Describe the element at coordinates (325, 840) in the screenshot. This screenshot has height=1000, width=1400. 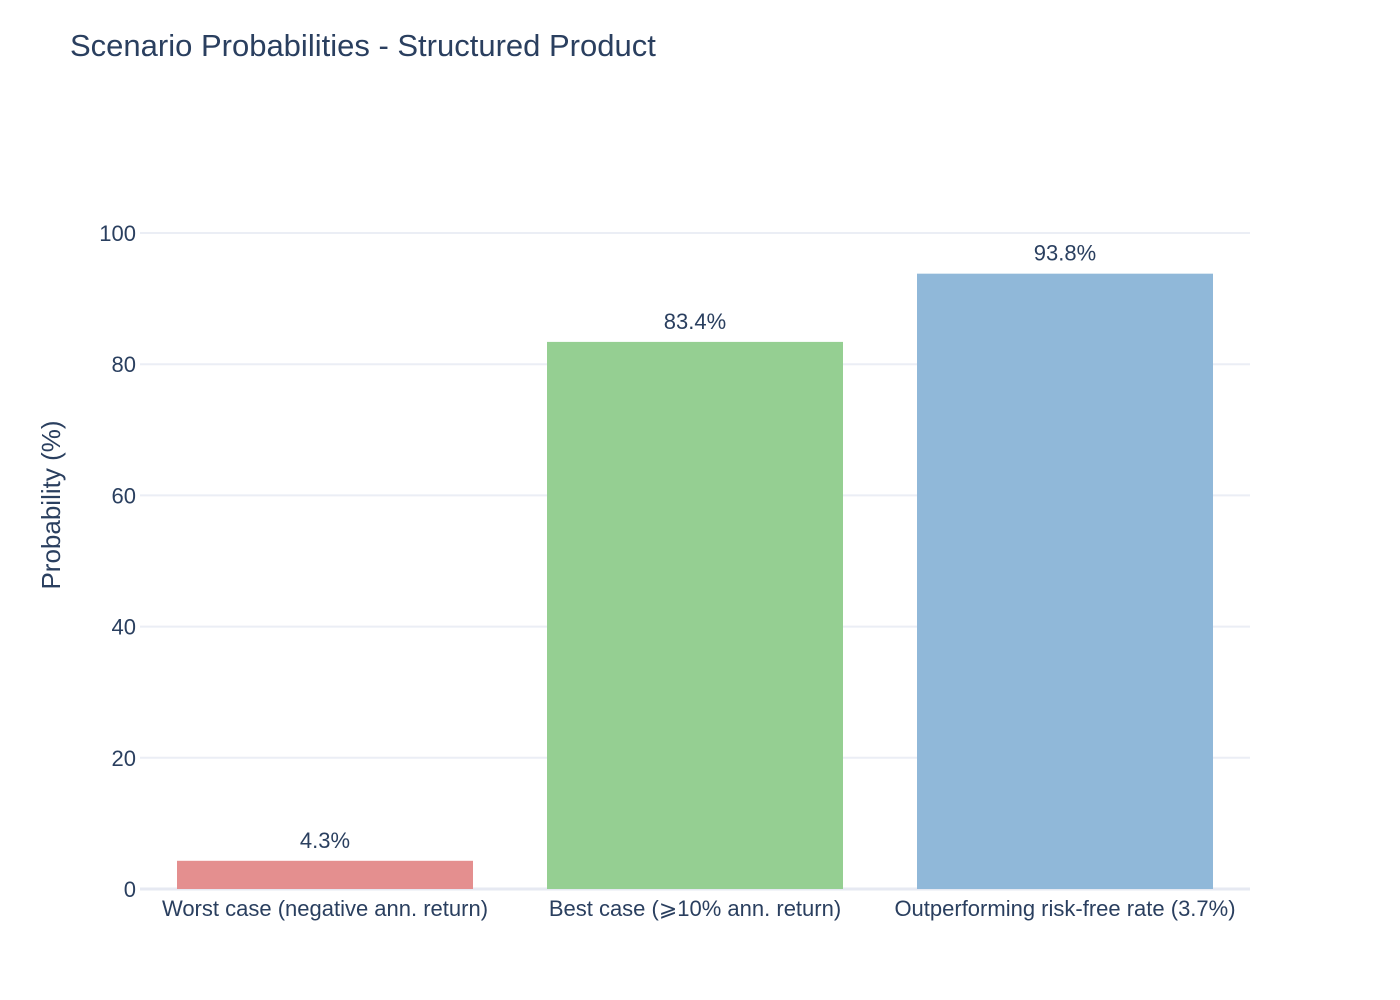
I see `bar-value-label: 4.3%` at that location.